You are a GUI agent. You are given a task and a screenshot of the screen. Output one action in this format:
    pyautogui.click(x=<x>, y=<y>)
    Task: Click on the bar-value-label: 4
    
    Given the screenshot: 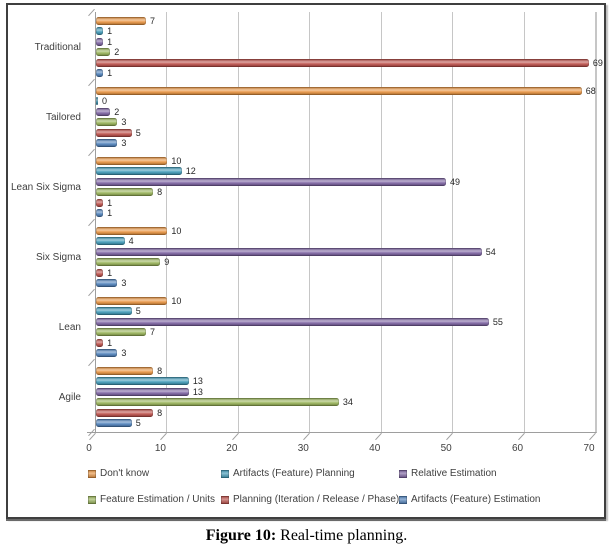 What is the action you would take?
    pyautogui.click(x=131, y=241)
    